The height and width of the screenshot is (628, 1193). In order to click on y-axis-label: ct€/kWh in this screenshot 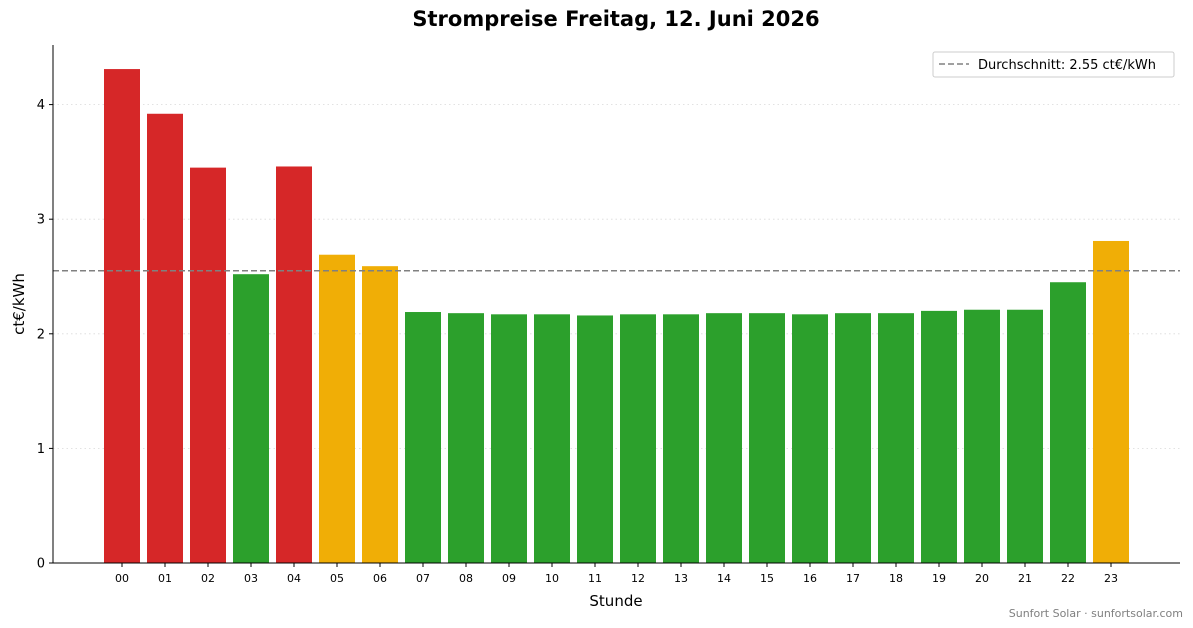, I will do `click(19, 304)`.